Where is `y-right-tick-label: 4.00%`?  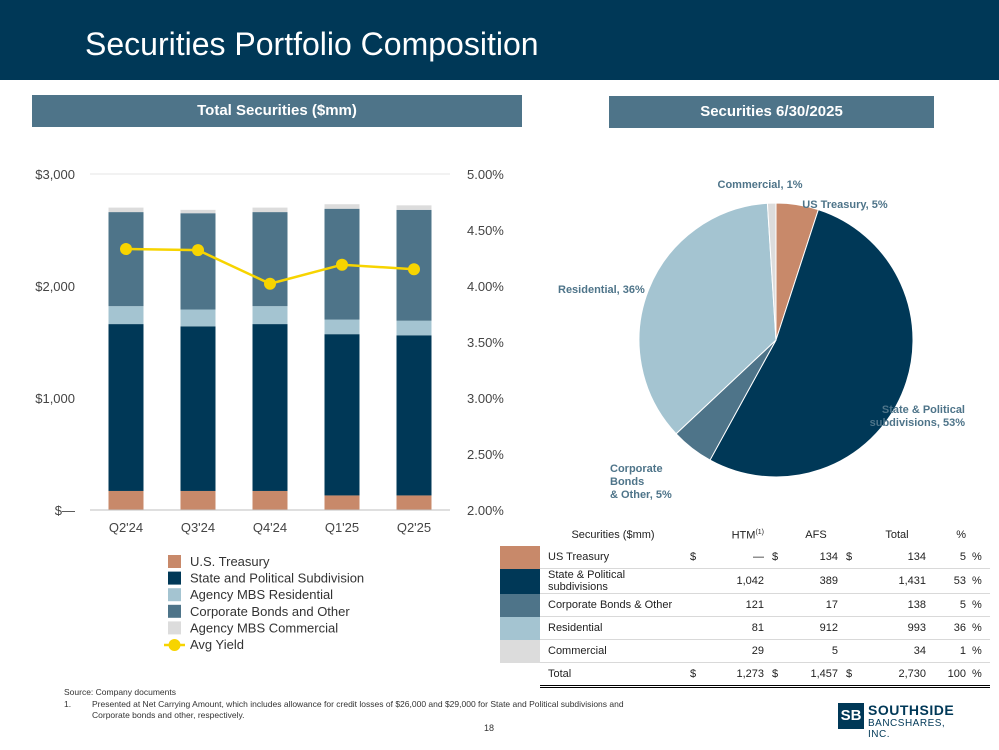 y-right-tick-label: 4.00% is located at coordinates (485, 286).